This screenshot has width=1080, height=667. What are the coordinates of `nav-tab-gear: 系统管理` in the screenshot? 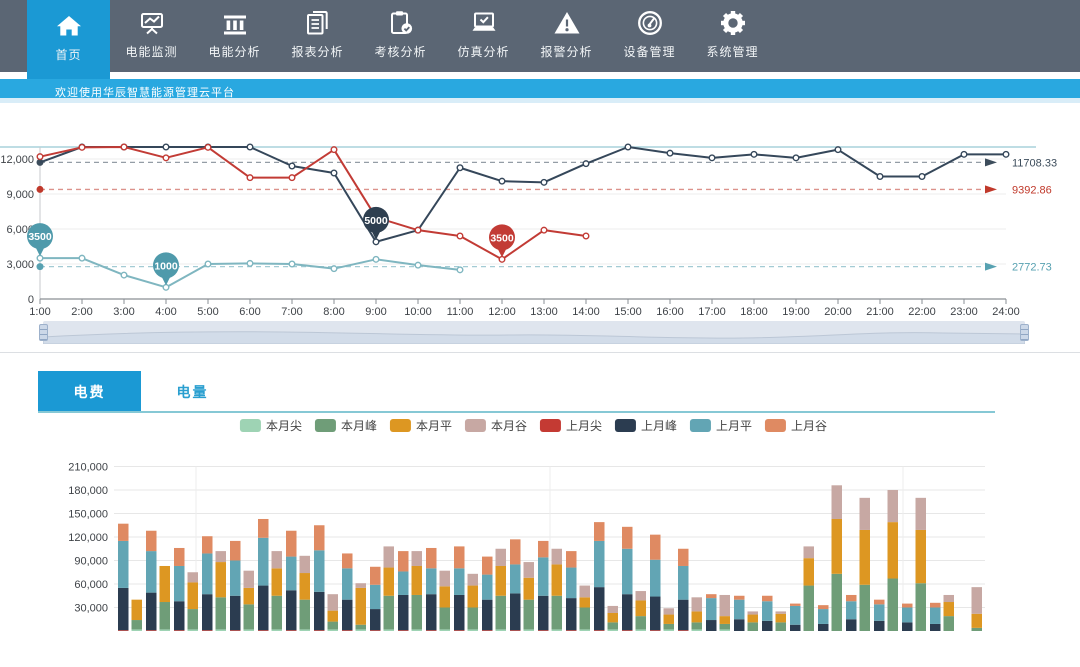 It's located at (732, 36).